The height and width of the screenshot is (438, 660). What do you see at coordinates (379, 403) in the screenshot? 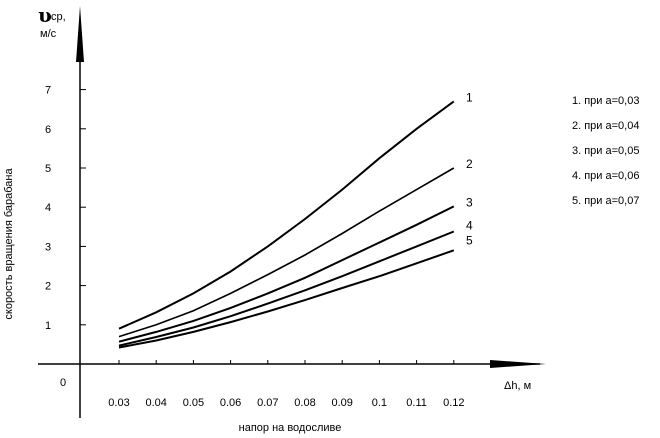
I see `x-tick-label: 0.1` at bounding box center [379, 403].